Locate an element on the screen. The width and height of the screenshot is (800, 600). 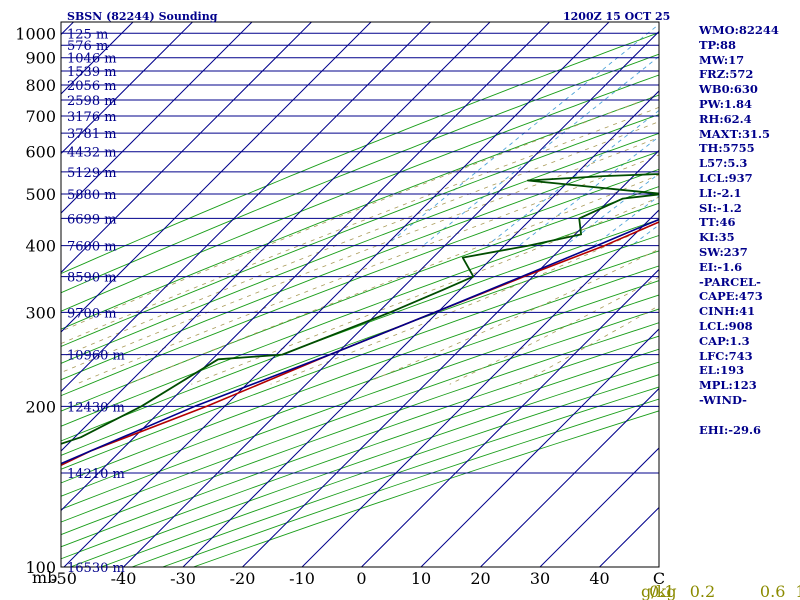
temperature-tick-labels: -50 -40 -30 -20 -10 0 10 20 30 40 C is located at coordinates (358, 578).